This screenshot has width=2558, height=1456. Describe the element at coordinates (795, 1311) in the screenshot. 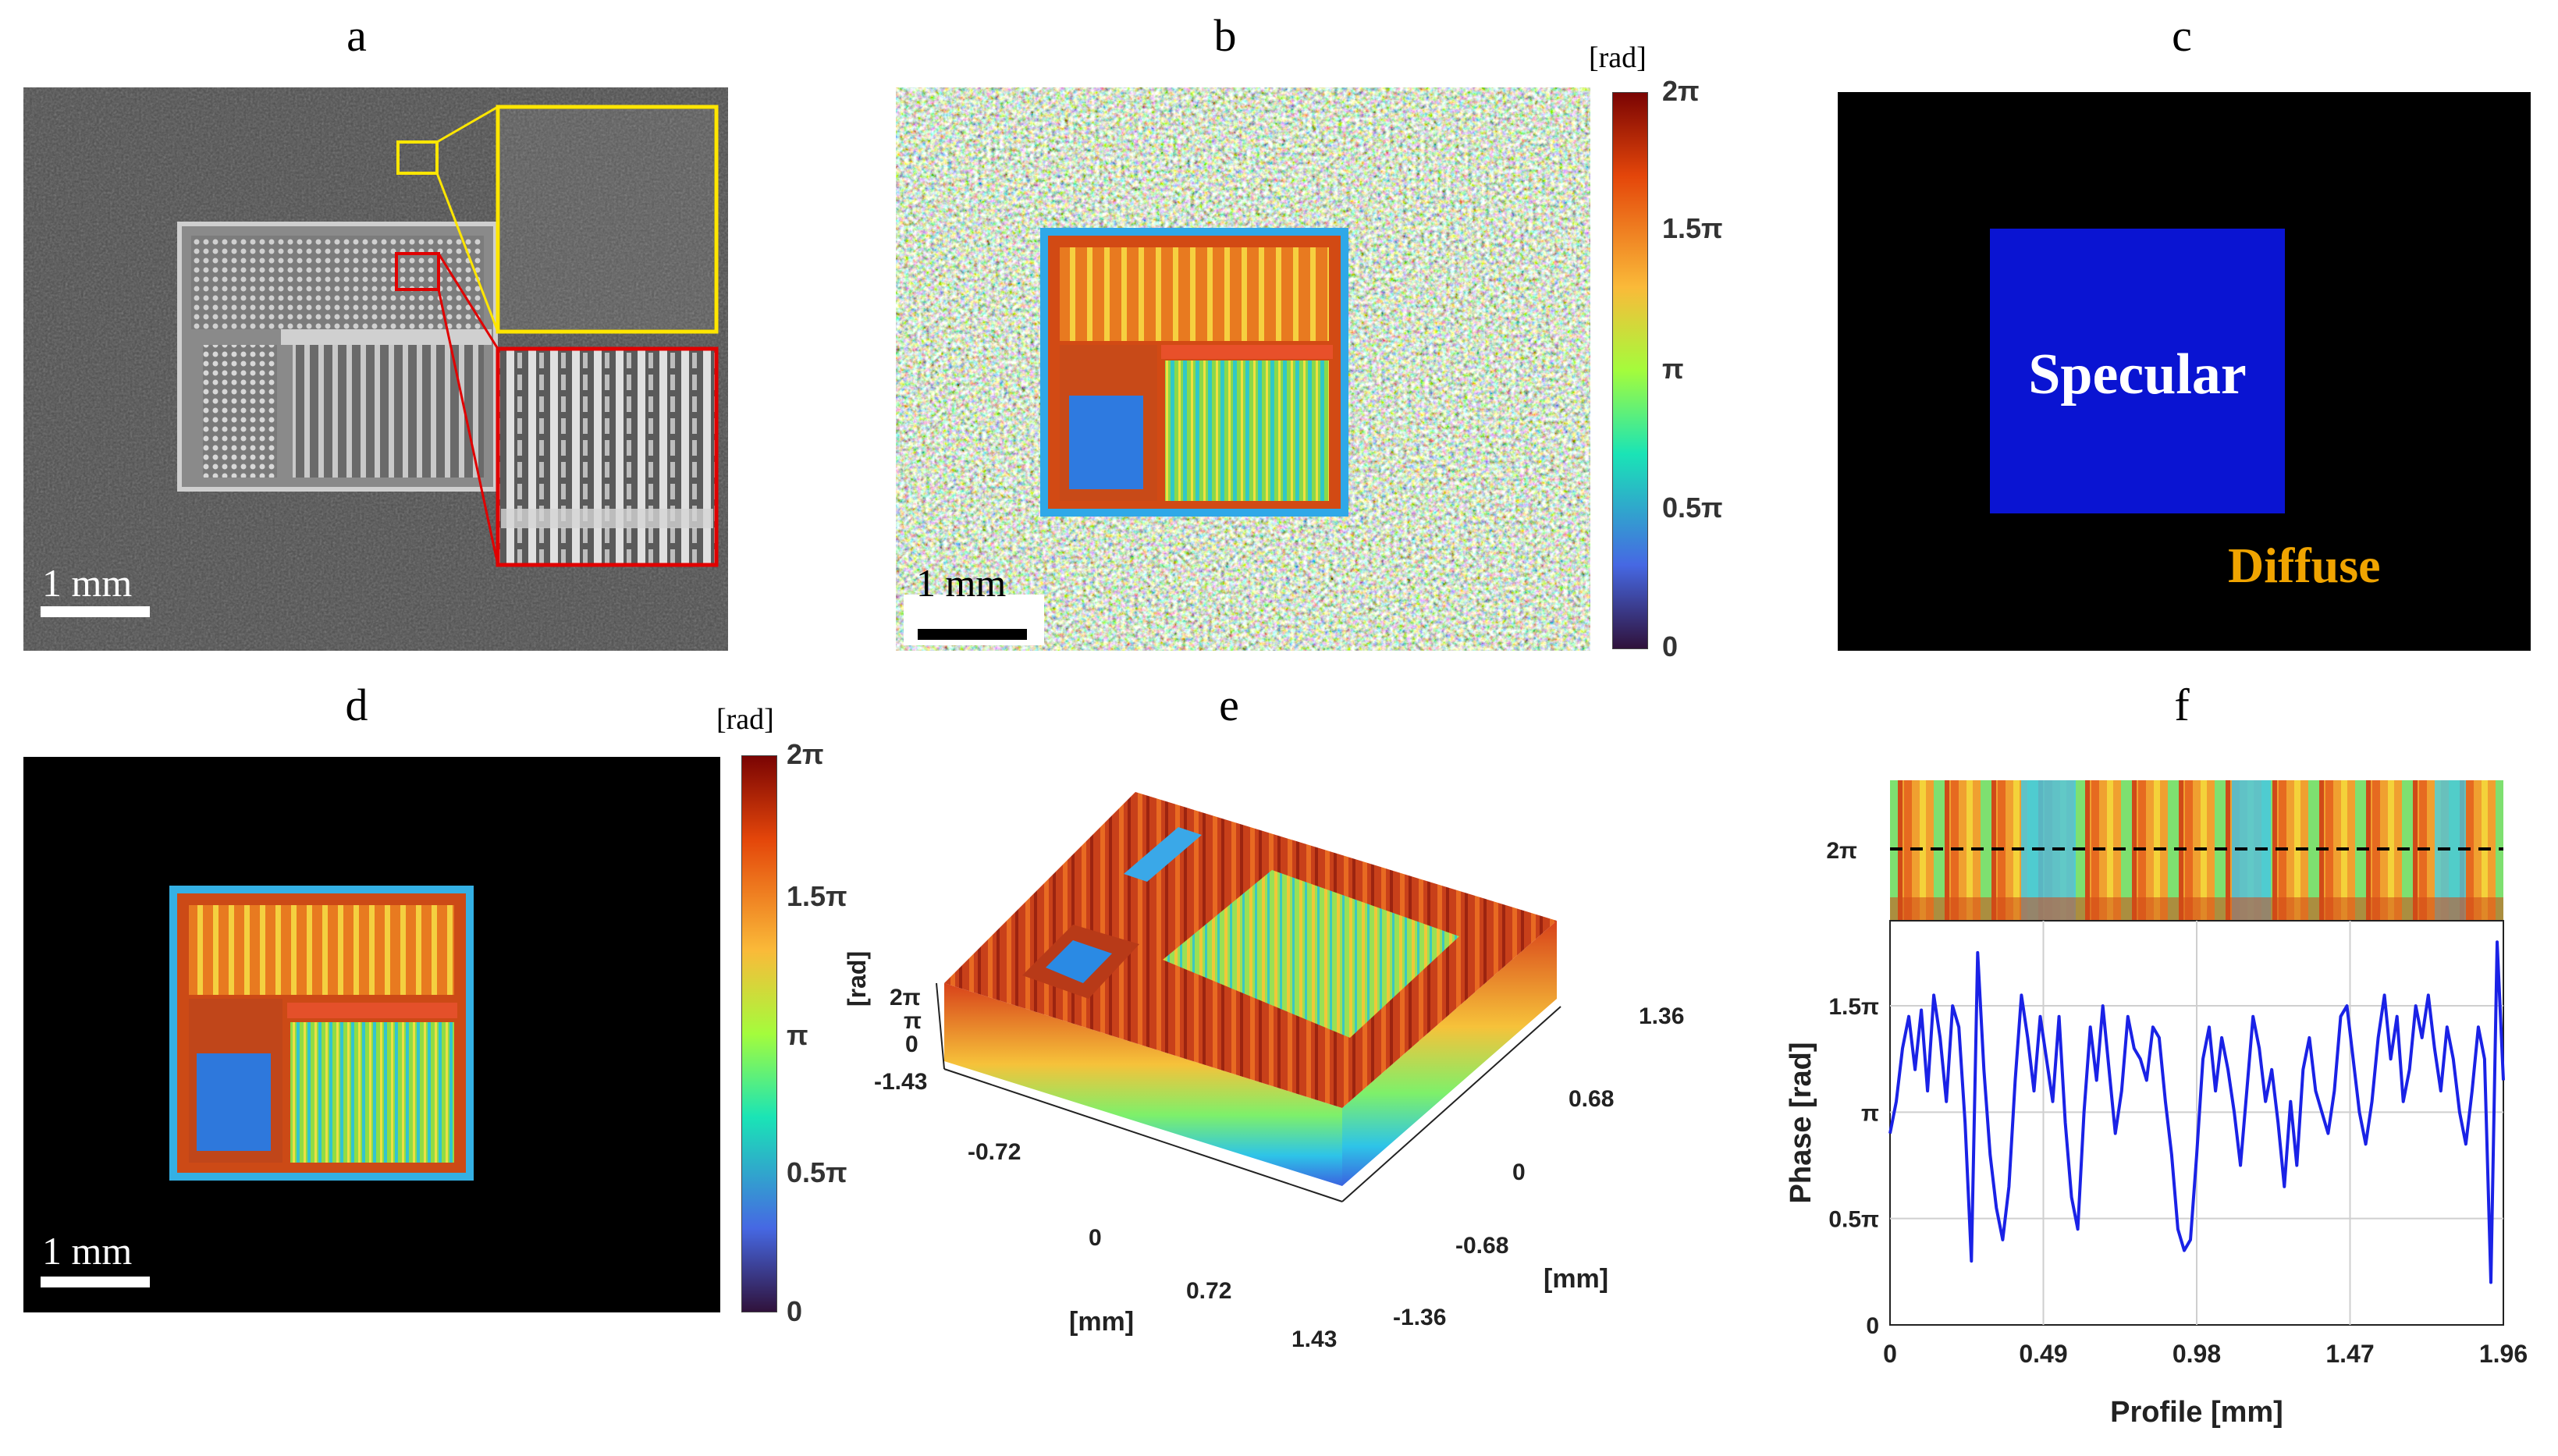

I see `colorbar-d-tick-0: 0` at that location.